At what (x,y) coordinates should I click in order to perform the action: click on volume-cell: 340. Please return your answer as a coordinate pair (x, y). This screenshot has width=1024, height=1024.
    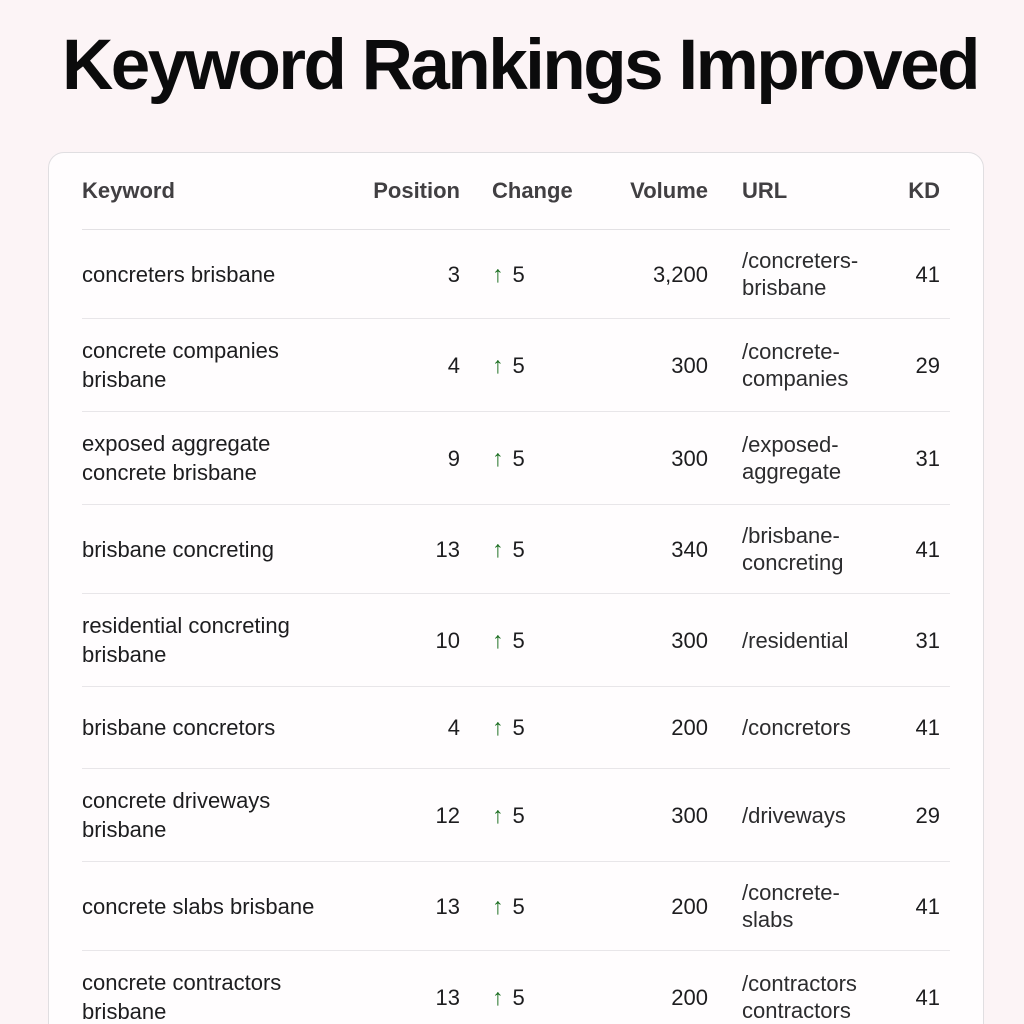
    Looking at the image, I should click on (689, 549).